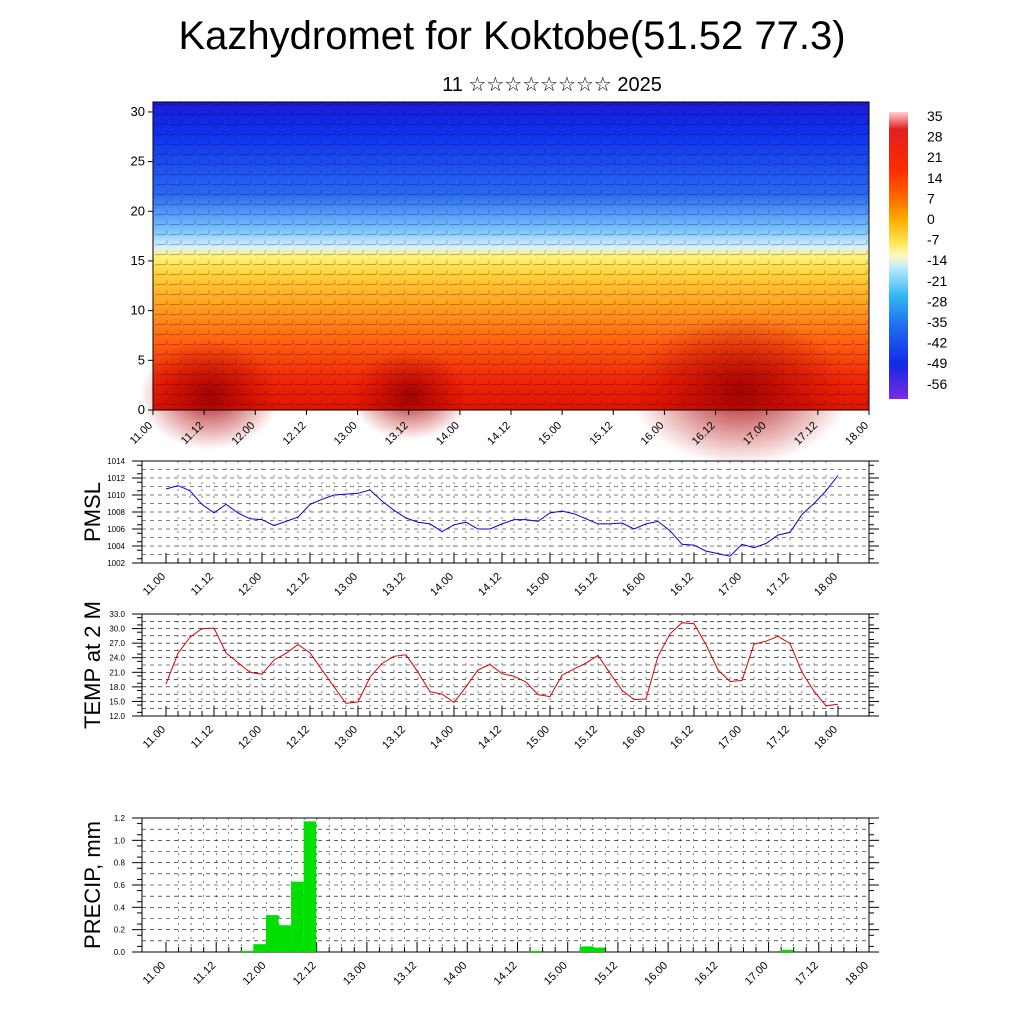  I want to click on colorbar-label: 35, so click(935, 116).